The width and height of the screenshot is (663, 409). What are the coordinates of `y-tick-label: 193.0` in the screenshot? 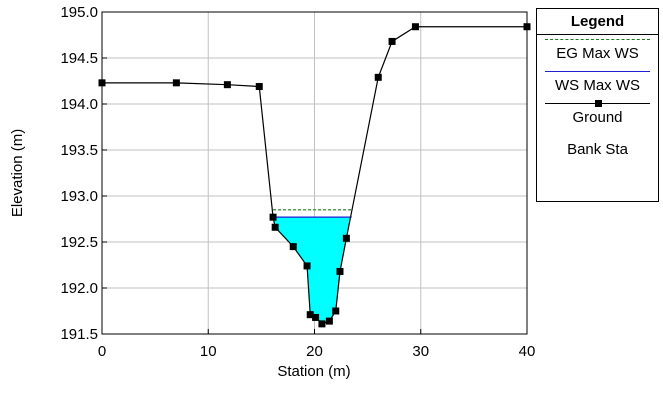 It's located at (79, 196).